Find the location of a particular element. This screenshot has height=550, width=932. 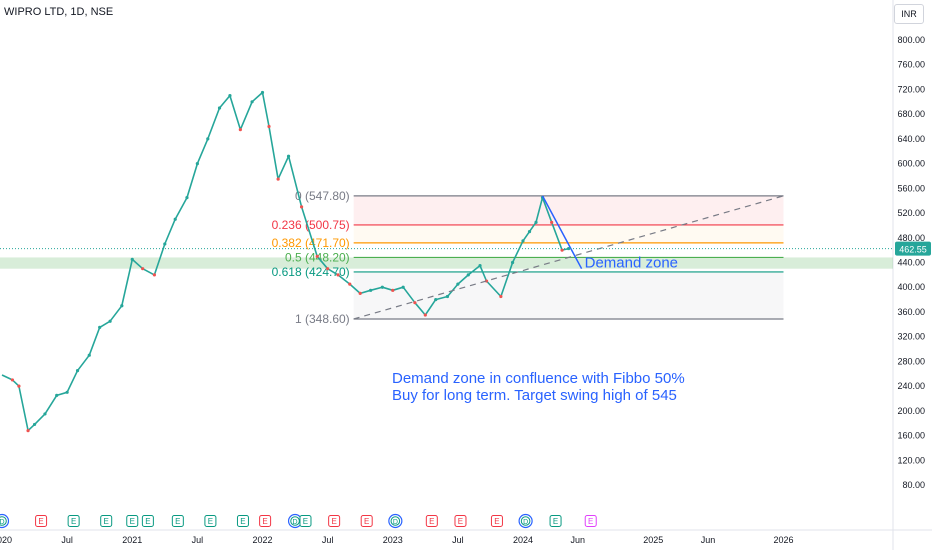

y-axis-tick-label: 800.00 is located at coordinates (911, 40).